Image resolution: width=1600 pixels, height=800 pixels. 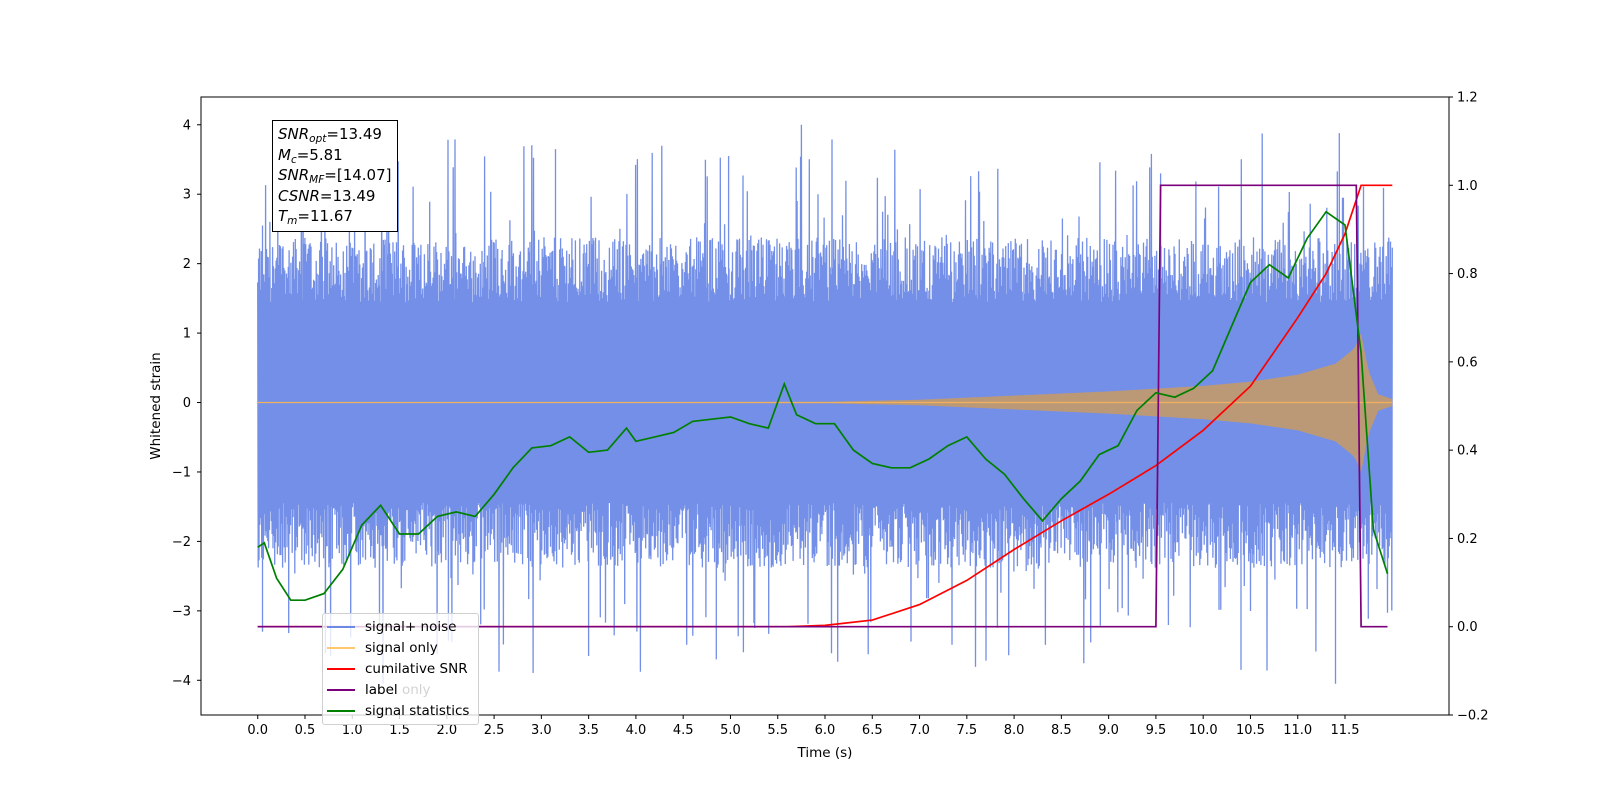 What do you see at coordinates (1467, 451) in the screenshot?
I see `y-right-tick-label: 0.4` at bounding box center [1467, 451].